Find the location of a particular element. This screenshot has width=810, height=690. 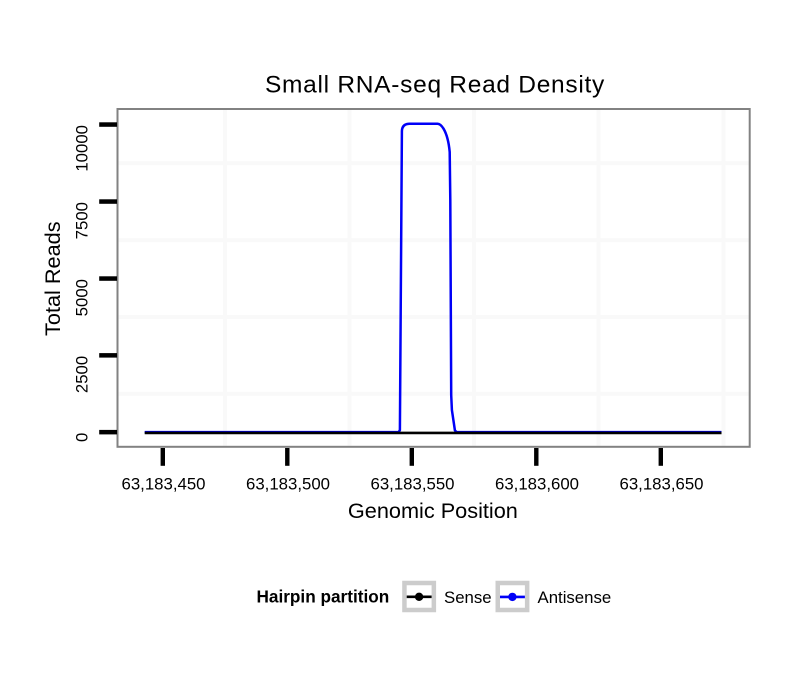

svg-text: 63,183,650 is located at coordinates (662, 483).